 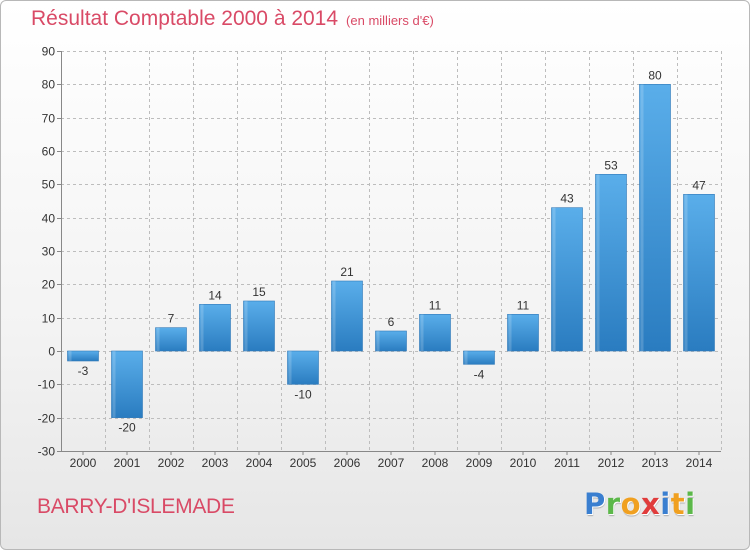 I want to click on y-tick-label: 30, so click(x=49, y=252).